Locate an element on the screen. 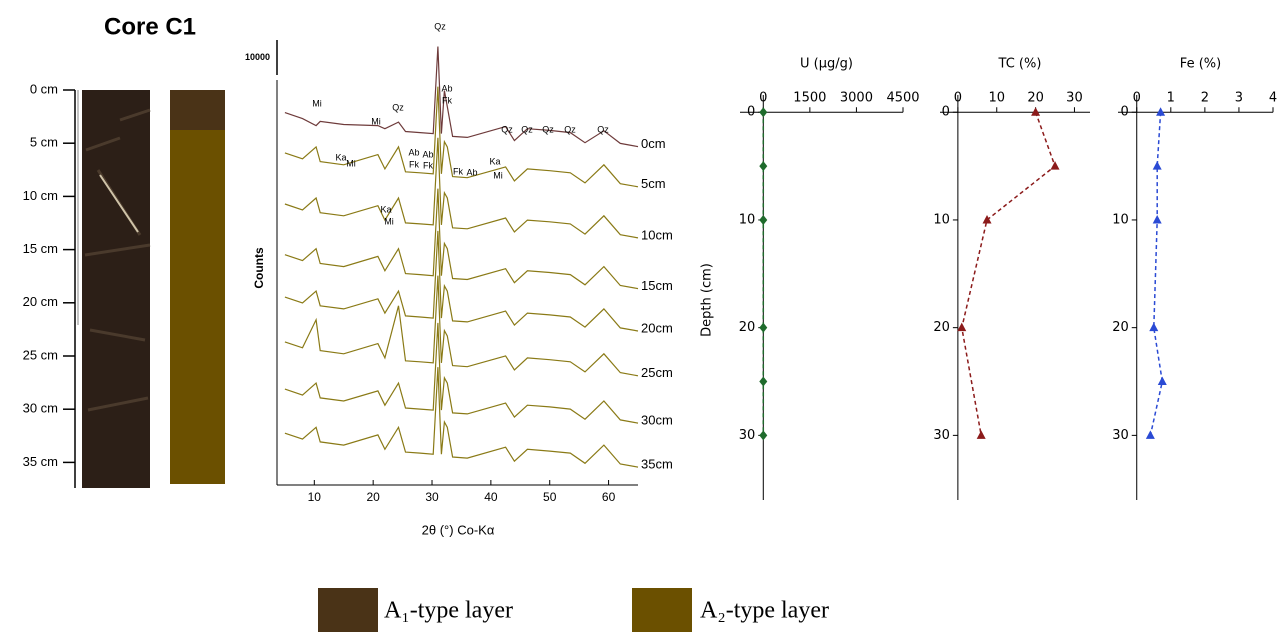  core-layer-a2 is located at coordinates (197, 307).